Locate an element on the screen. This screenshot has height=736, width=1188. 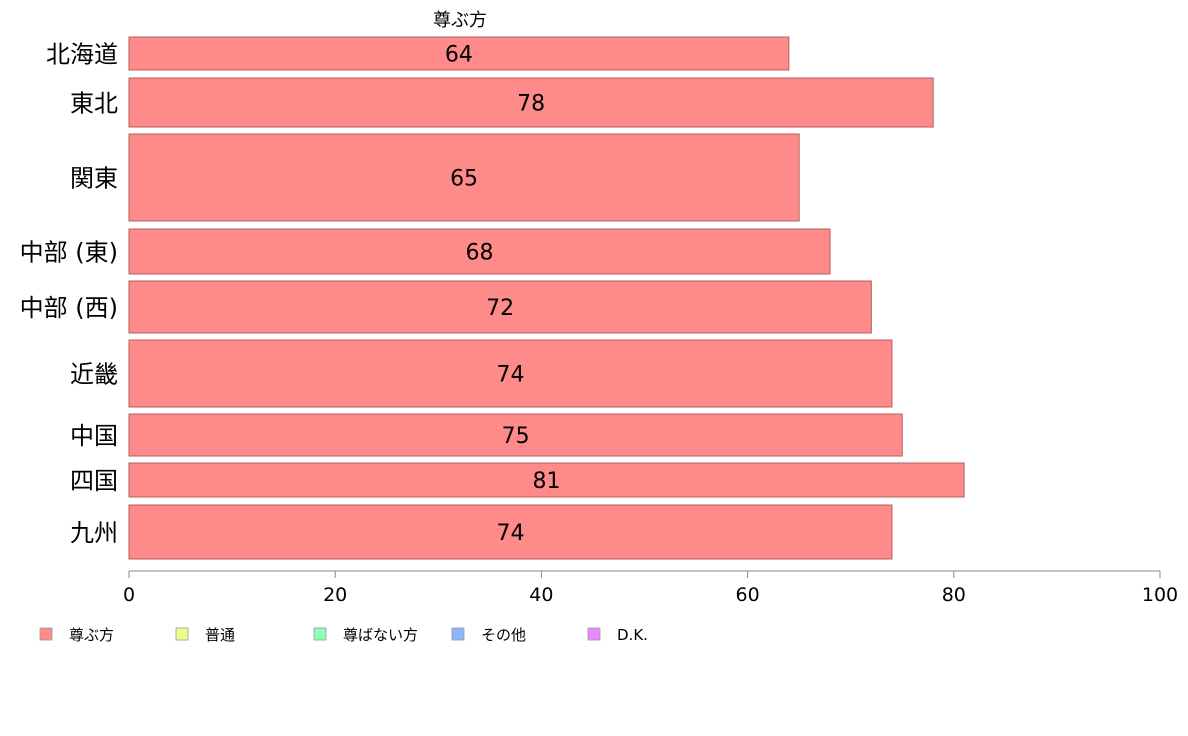
data-label-8: 81 is located at coordinates (547, 481).